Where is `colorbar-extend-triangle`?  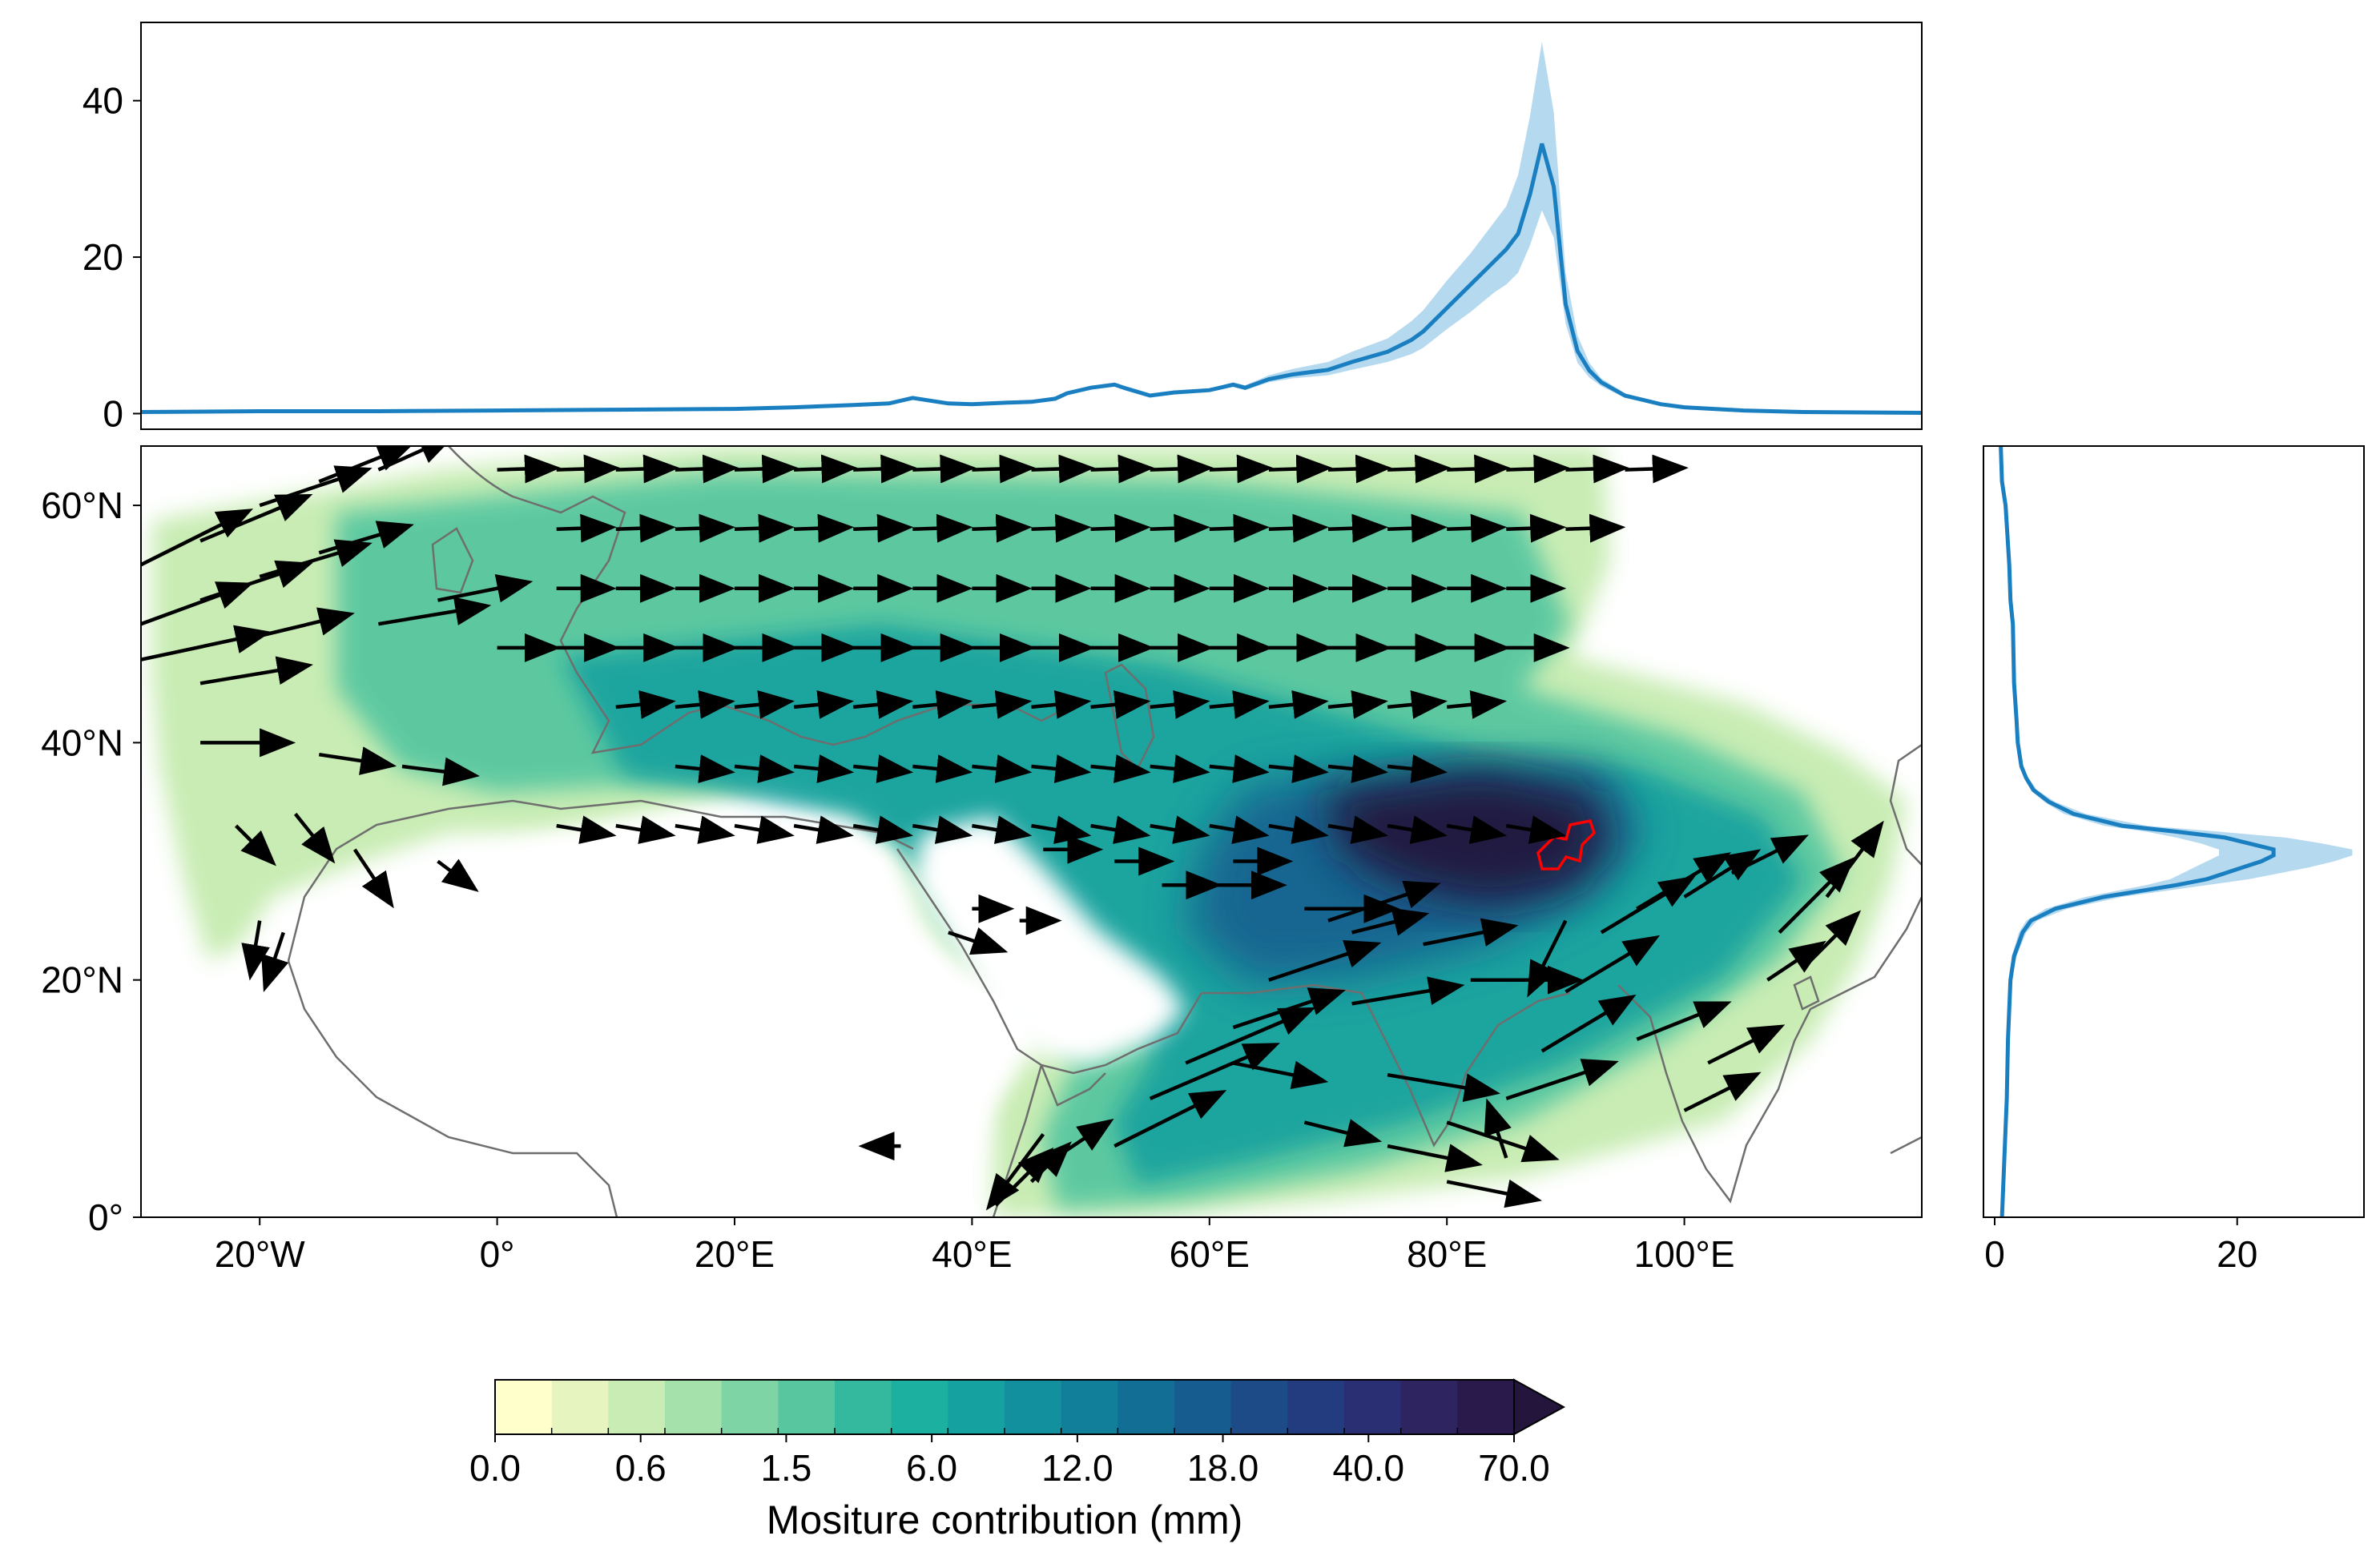
colorbar-extend-triangle is located at coordinates (1539, 1407).